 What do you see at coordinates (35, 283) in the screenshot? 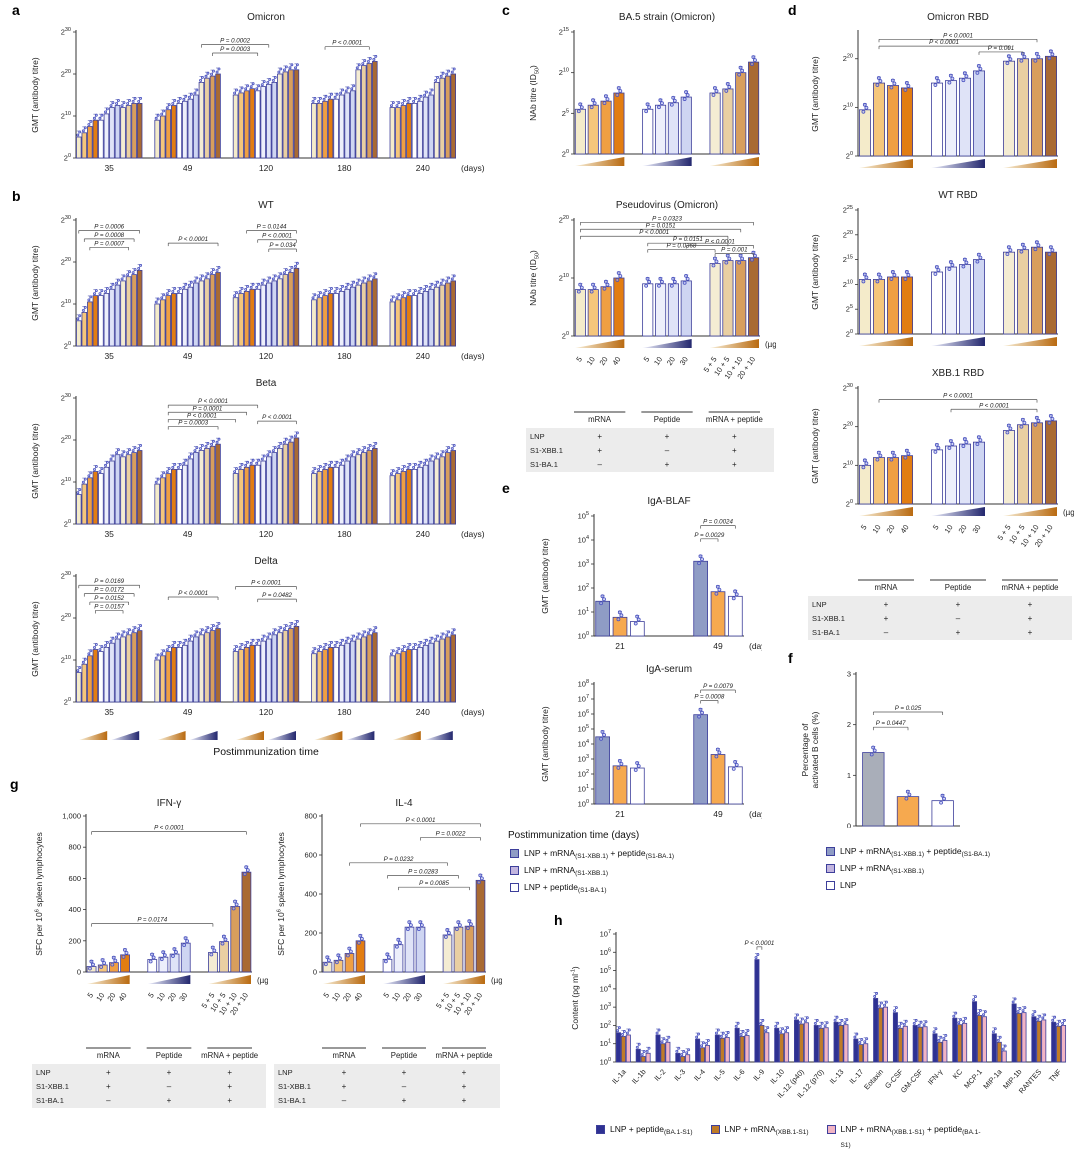
I see `svg-text: GMT (antibody titre)` at bounding box center [35, 283].